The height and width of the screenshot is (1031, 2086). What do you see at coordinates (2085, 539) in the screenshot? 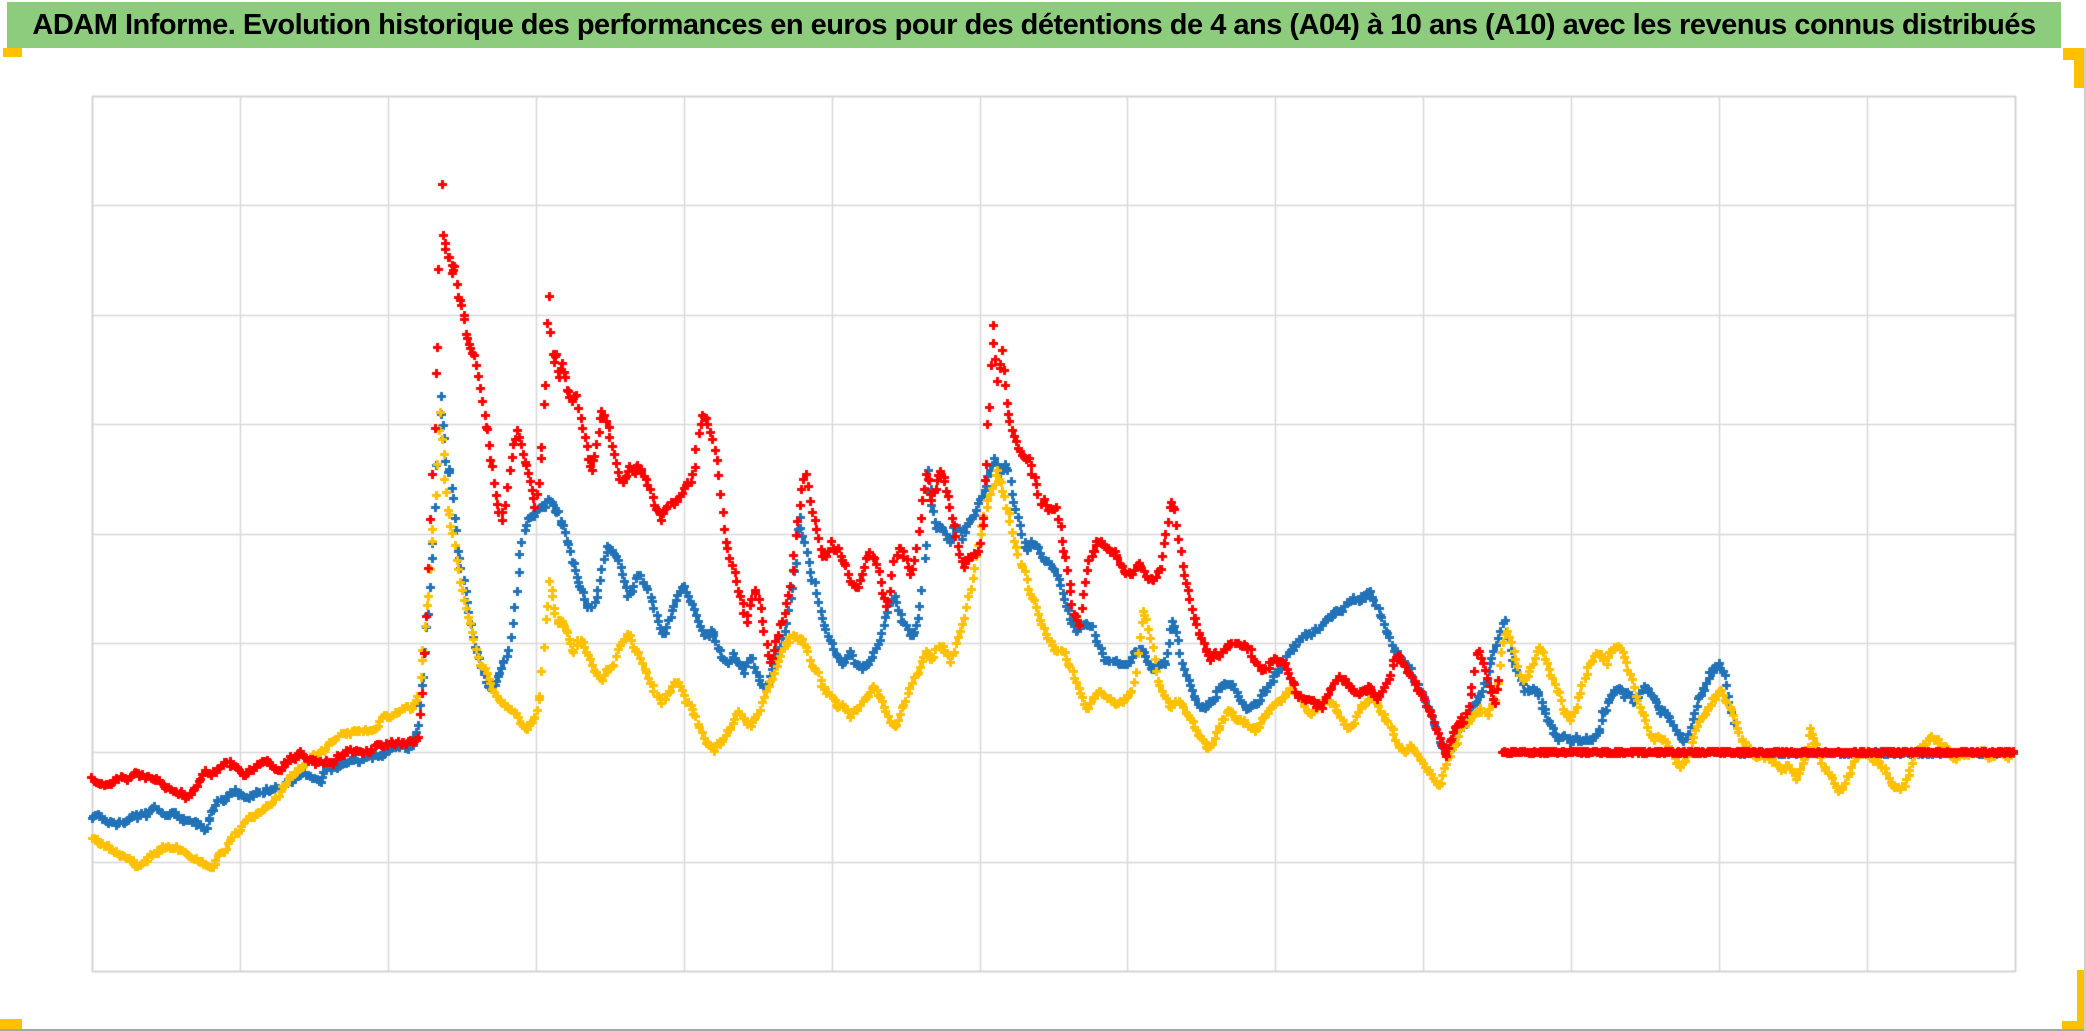
I see `page-border-right` at bounding box center [2085, 539].